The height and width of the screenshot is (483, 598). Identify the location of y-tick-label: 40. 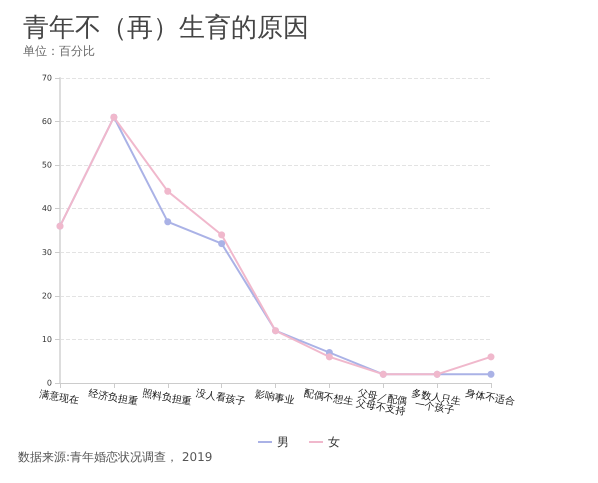
(47, 209).